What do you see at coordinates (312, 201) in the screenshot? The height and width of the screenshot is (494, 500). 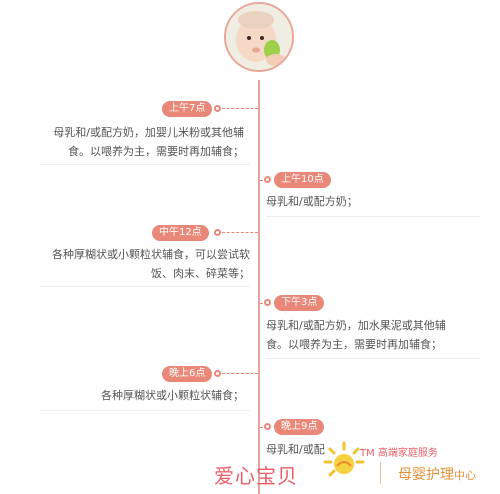 I see `entry-line: 母乳和/或配方奶；` at bounding box center [312, 201].